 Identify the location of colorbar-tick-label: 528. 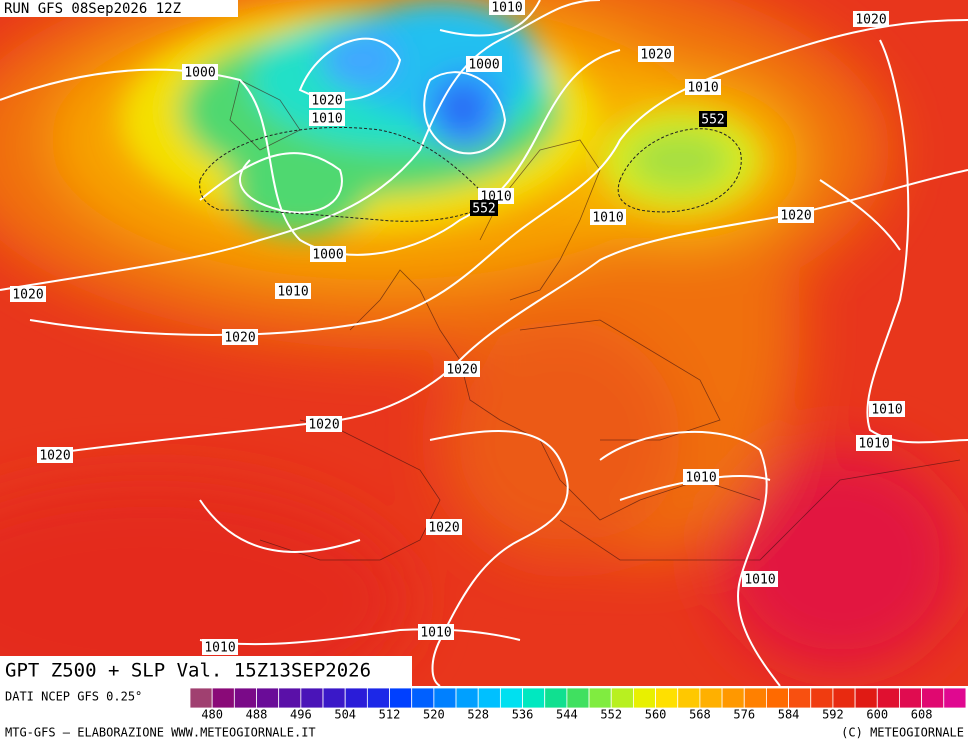
(478, 715).